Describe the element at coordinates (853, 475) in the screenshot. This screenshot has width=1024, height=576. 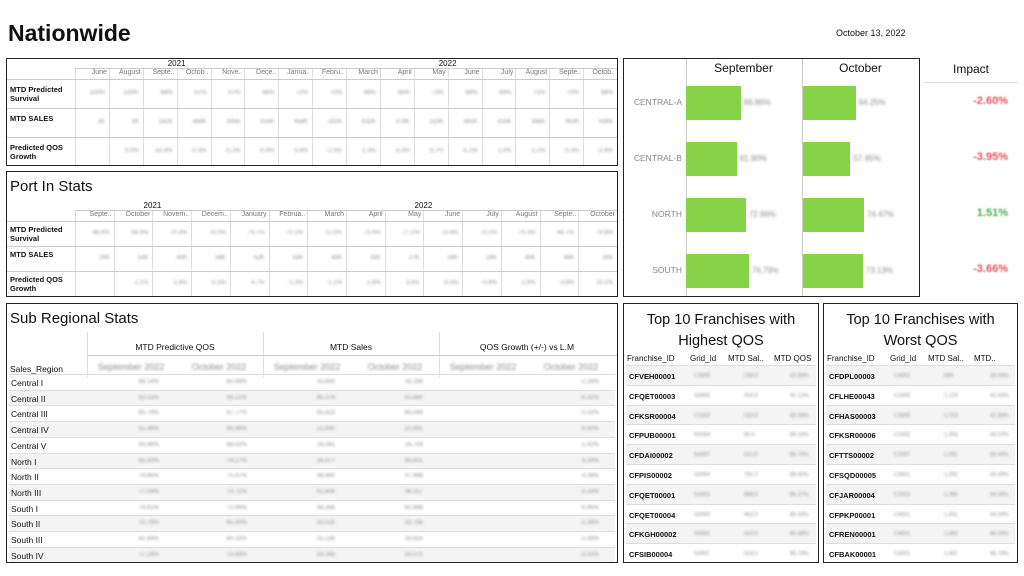
I see `franchise-id: CFSQD00005` at that location.